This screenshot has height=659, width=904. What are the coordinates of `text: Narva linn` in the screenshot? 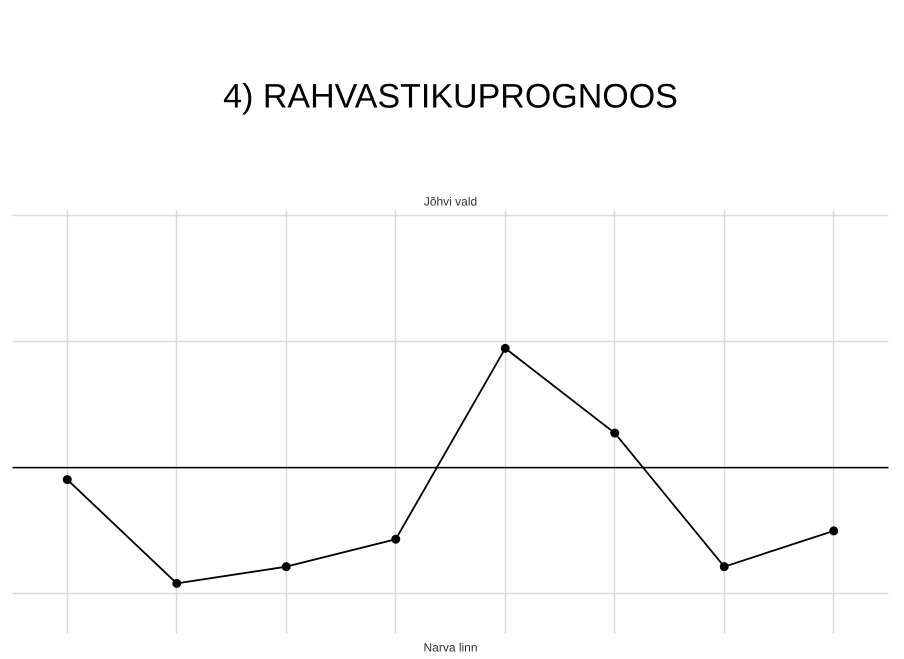 It's located at (450, 647).